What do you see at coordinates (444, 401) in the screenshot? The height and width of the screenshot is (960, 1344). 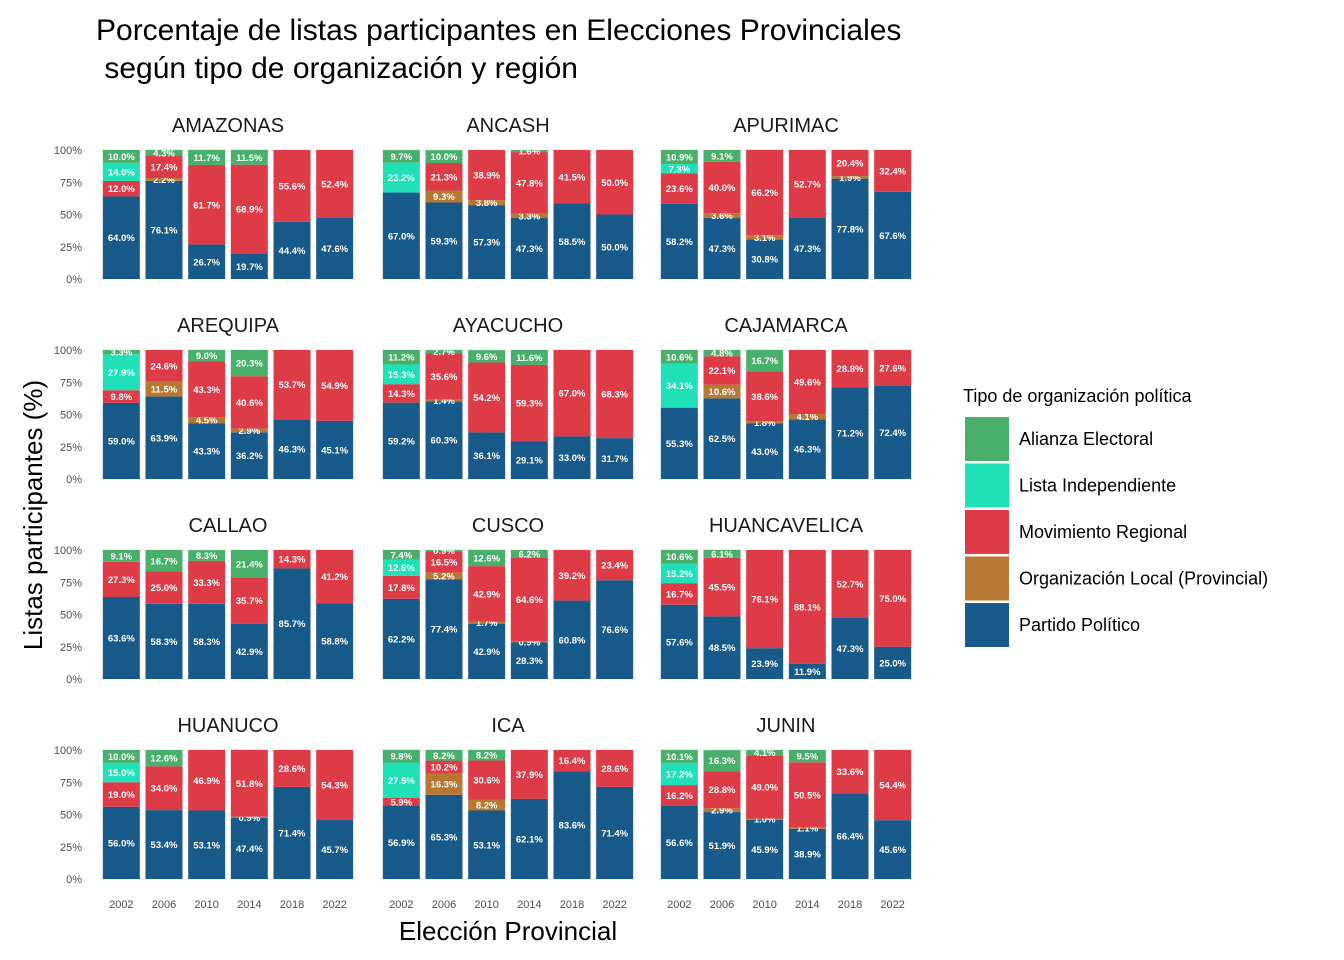 I see `bar-value-label: 1.4%` at bounding box center [444, 401].